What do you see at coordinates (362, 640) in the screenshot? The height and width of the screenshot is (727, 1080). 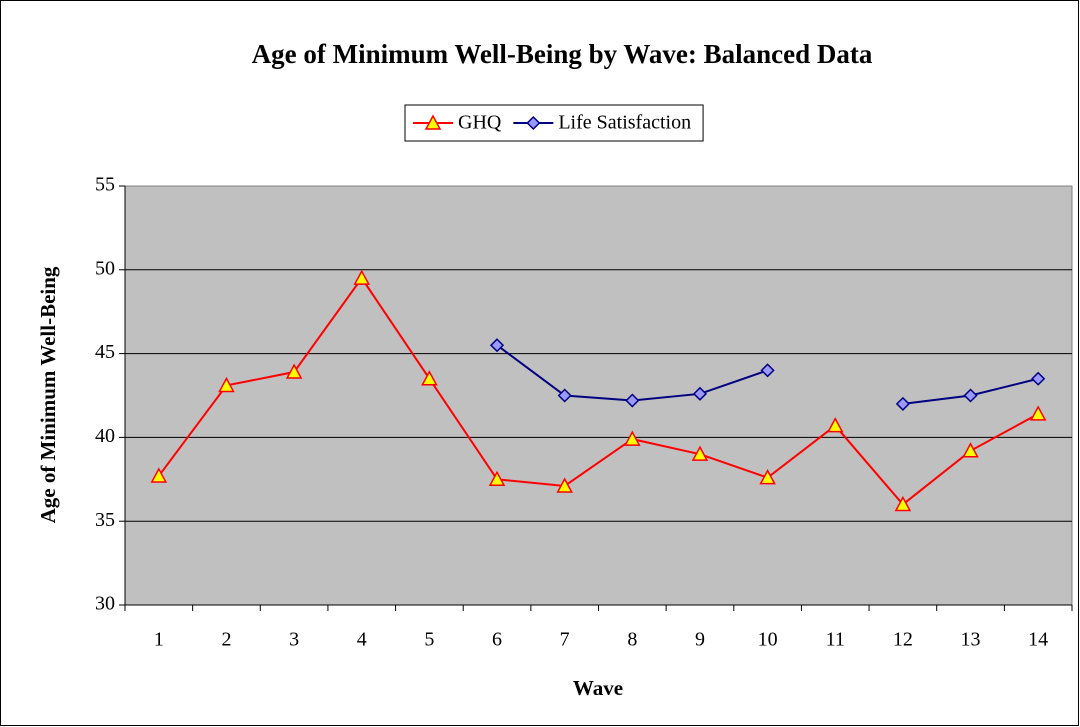 I see `x-tick-label: 4` at bounding box center [362, 640].